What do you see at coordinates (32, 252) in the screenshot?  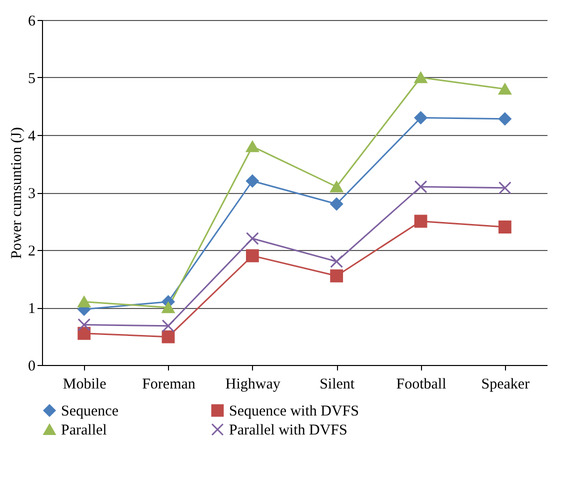 I see `y-tick-label: 2` at bounding box center [32, 252].